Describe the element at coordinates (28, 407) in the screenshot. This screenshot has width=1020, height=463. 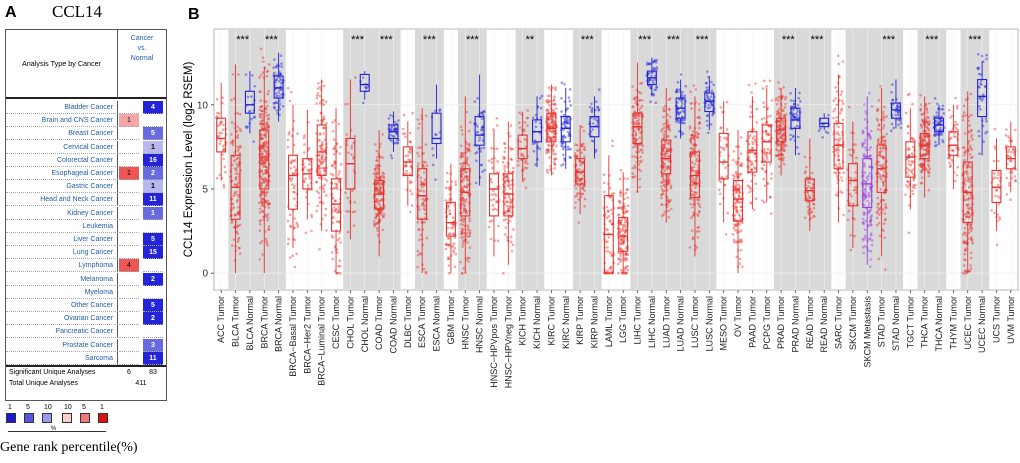
I see `legend-number: 5` at that location.